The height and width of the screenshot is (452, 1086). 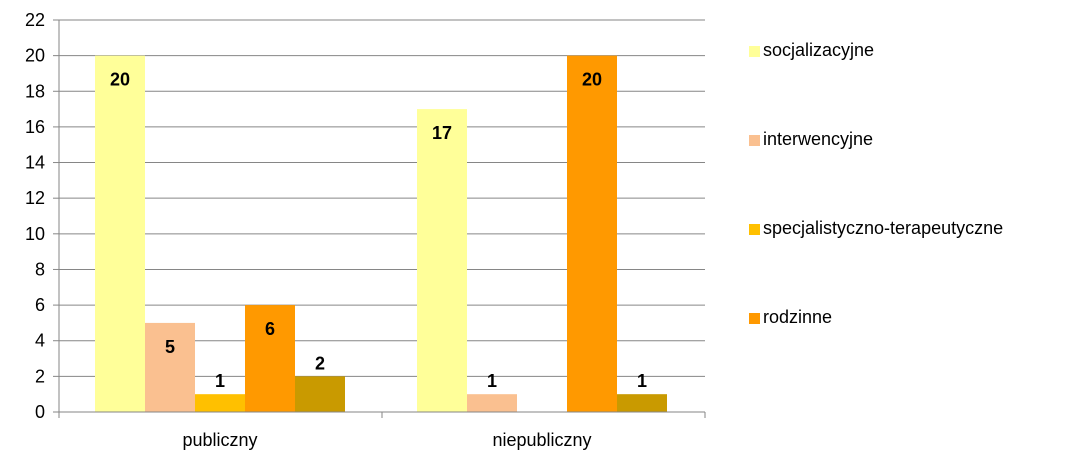 What do you see at coordinates (40, 269) in the screenshot?
I see `y-tick-label: 8` at bounding box center [40, 269].